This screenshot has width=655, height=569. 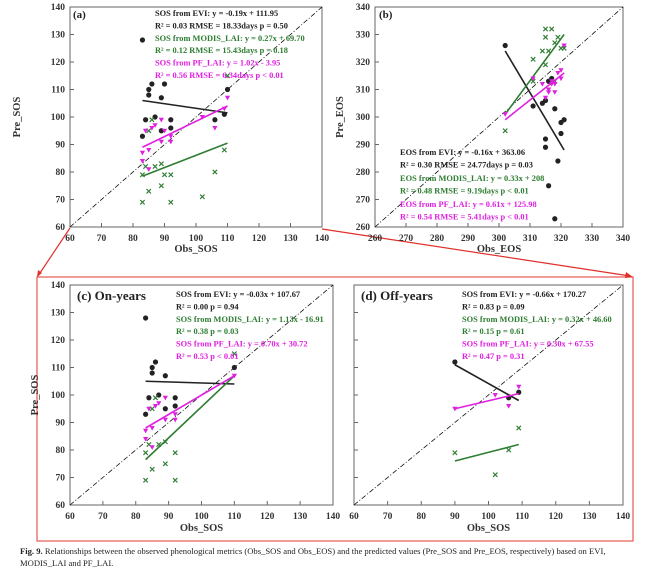 I want to click on y-tick-label: 260, so click(x=363, y=228).